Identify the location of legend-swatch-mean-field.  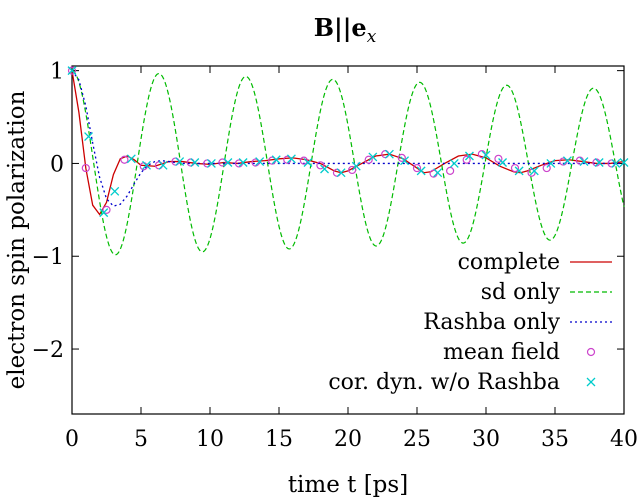
(591, 352).